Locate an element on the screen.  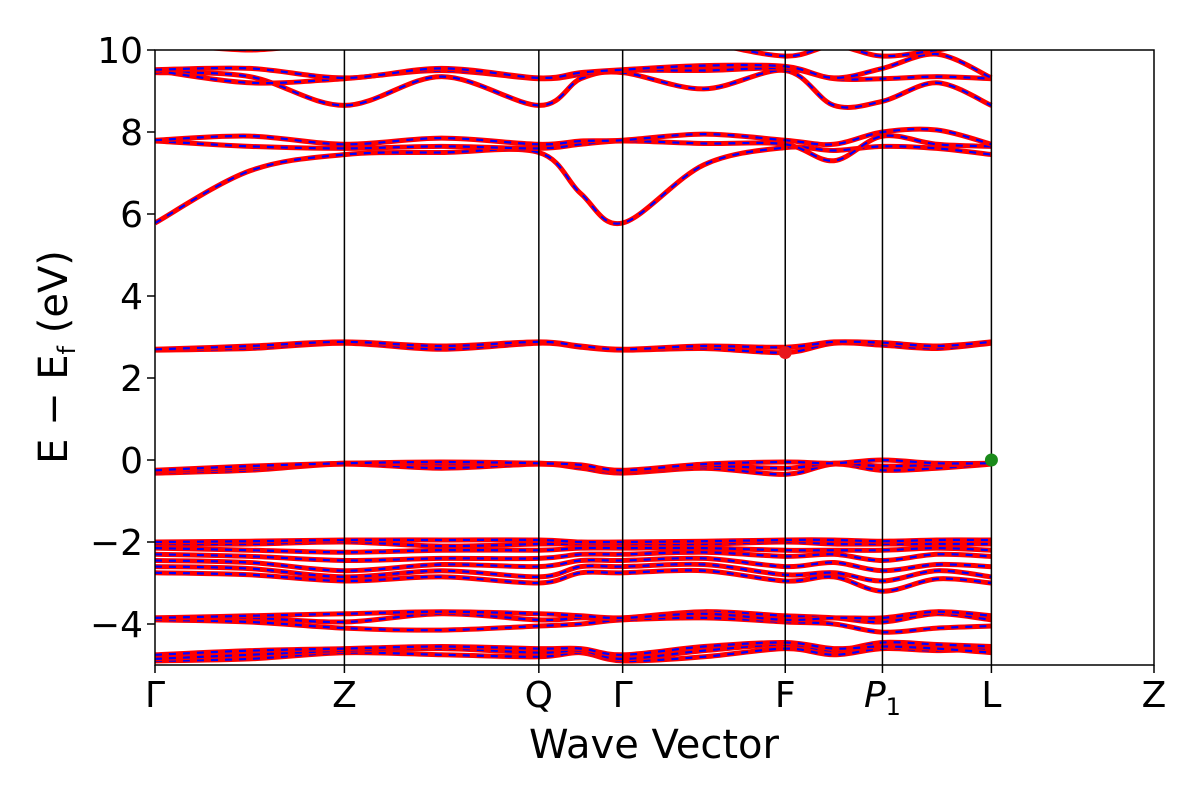
y-tick-label: 4 is located at coordinates (131, 297).